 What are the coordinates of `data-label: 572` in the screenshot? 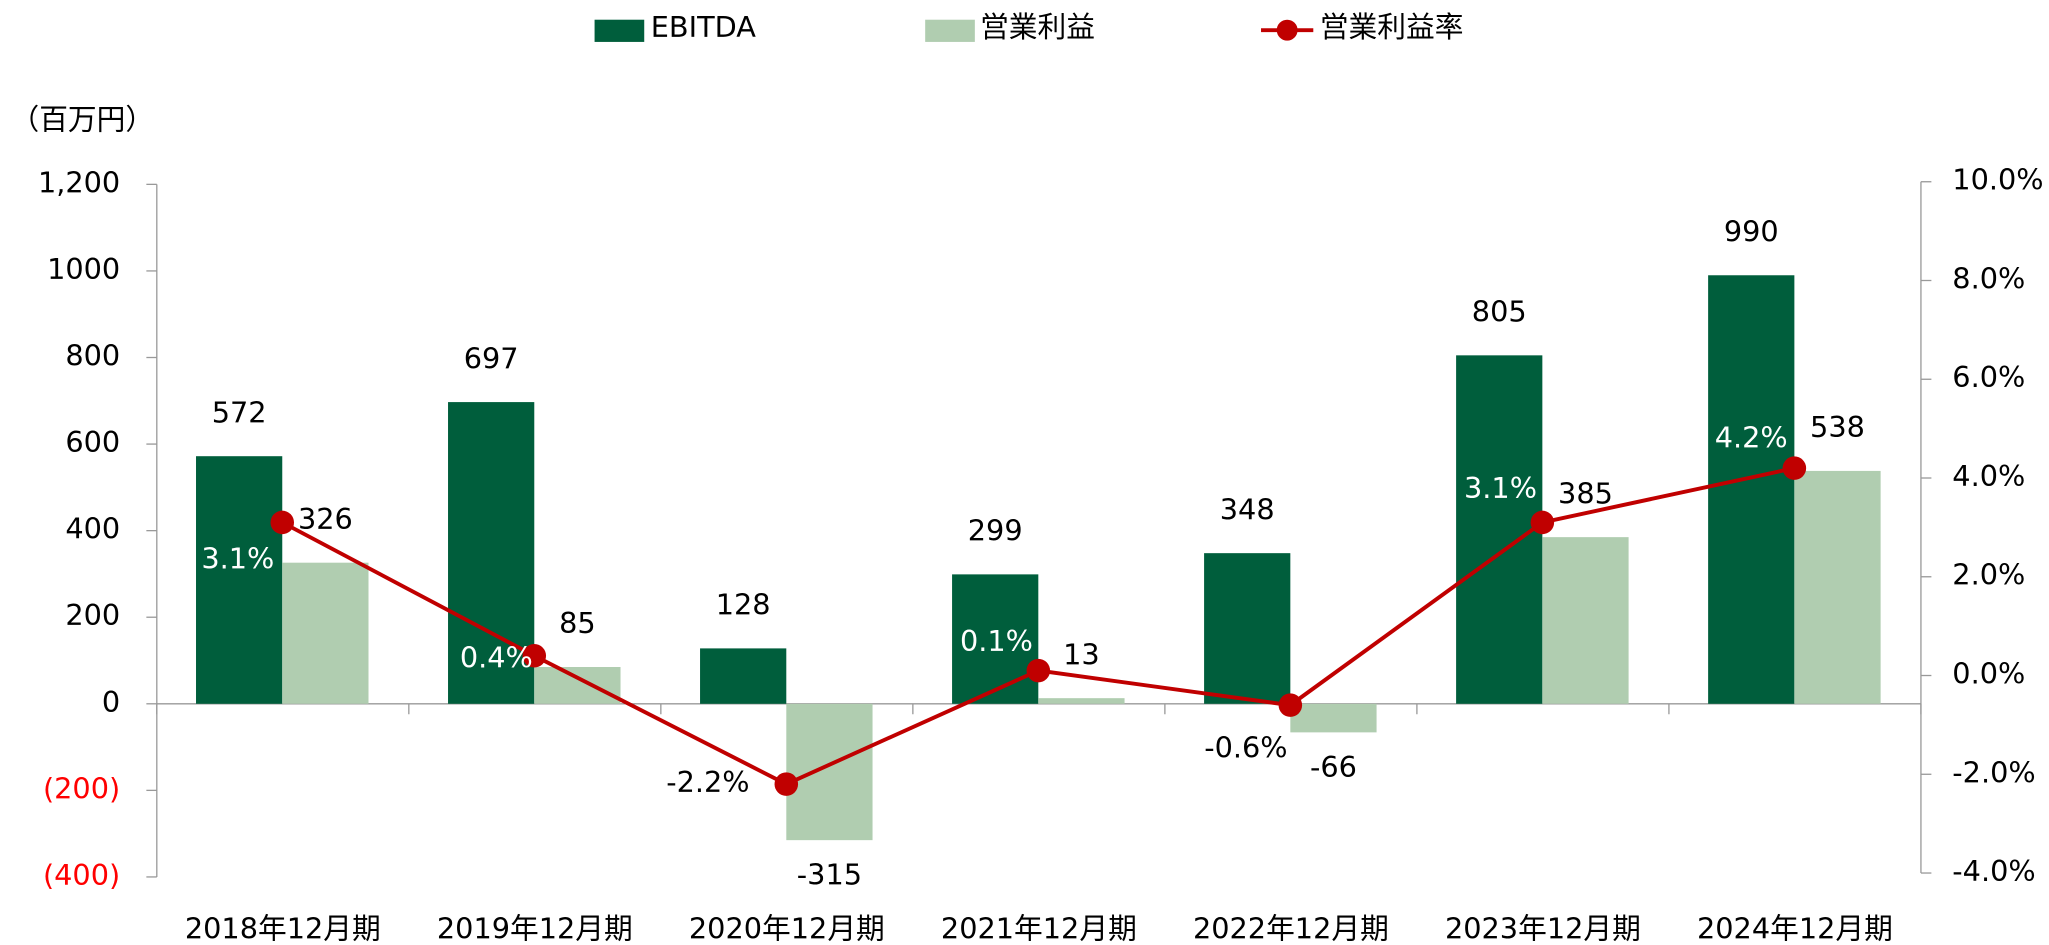 It's located at (239, 412).